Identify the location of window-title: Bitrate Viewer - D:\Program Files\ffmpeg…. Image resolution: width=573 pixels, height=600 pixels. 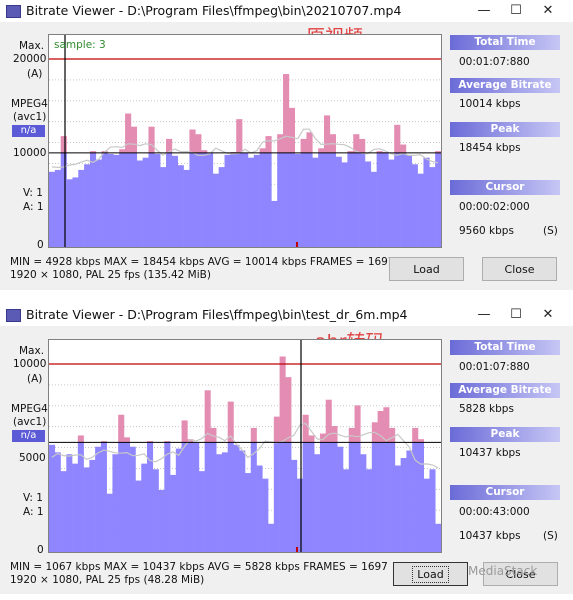
(214, 10).